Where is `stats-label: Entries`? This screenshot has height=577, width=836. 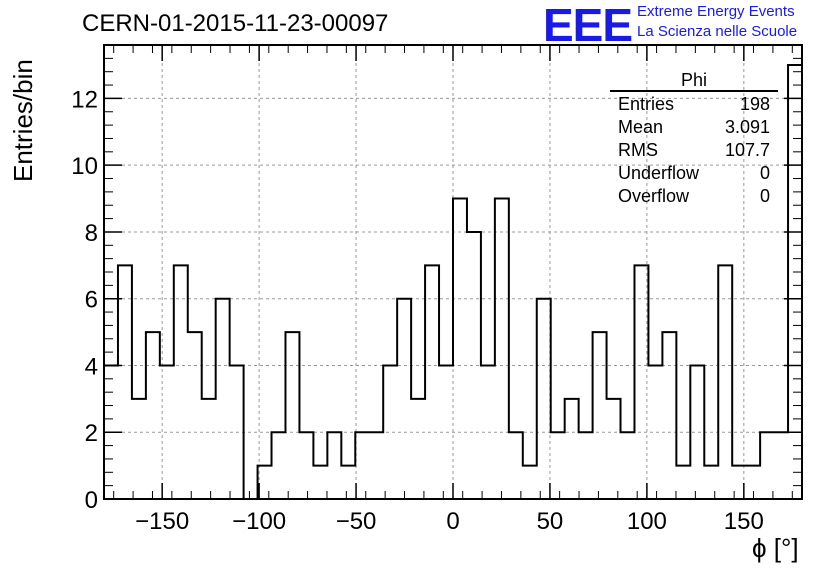
stats-label: Entries is located at coordinates (646, 104).